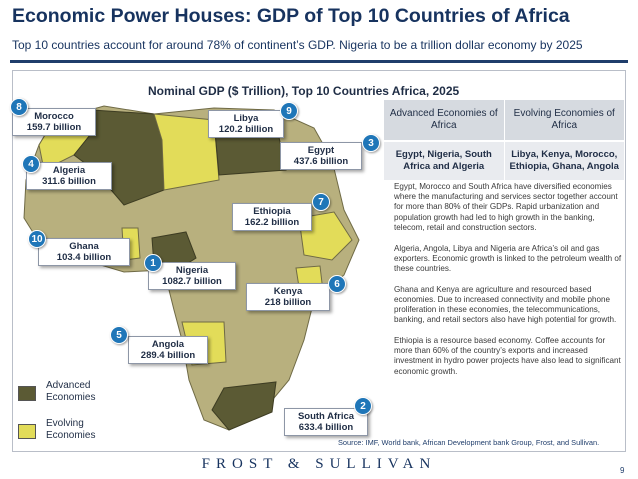 Image resolution: width=638 pixels, height=479 pixels. I want to click on page-number: 9, so click(622, 470).